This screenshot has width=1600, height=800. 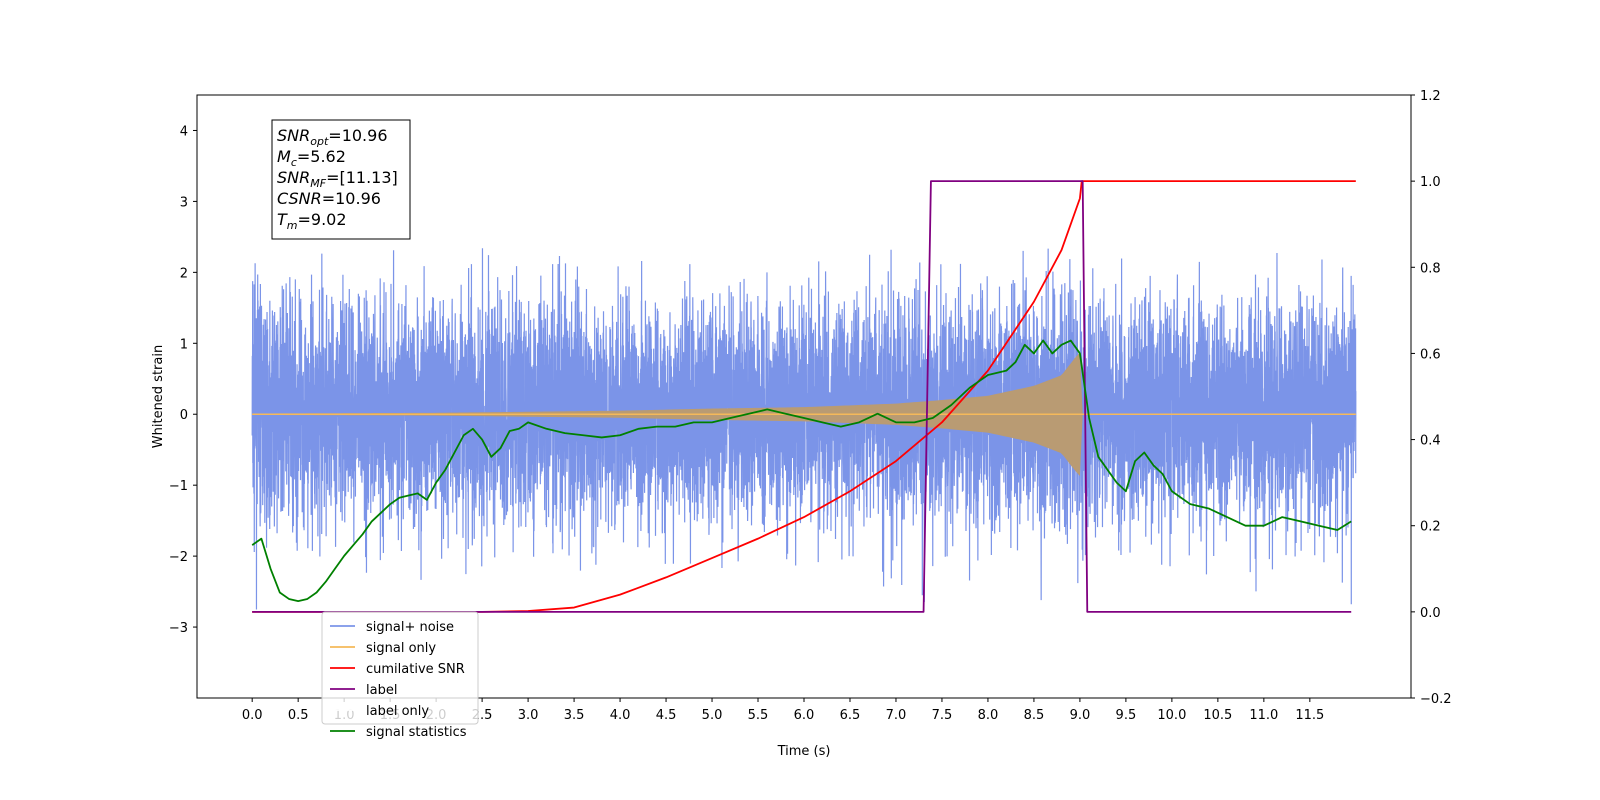 I want to click on x-tick-label: 4.5, so click(x=666, y=715).